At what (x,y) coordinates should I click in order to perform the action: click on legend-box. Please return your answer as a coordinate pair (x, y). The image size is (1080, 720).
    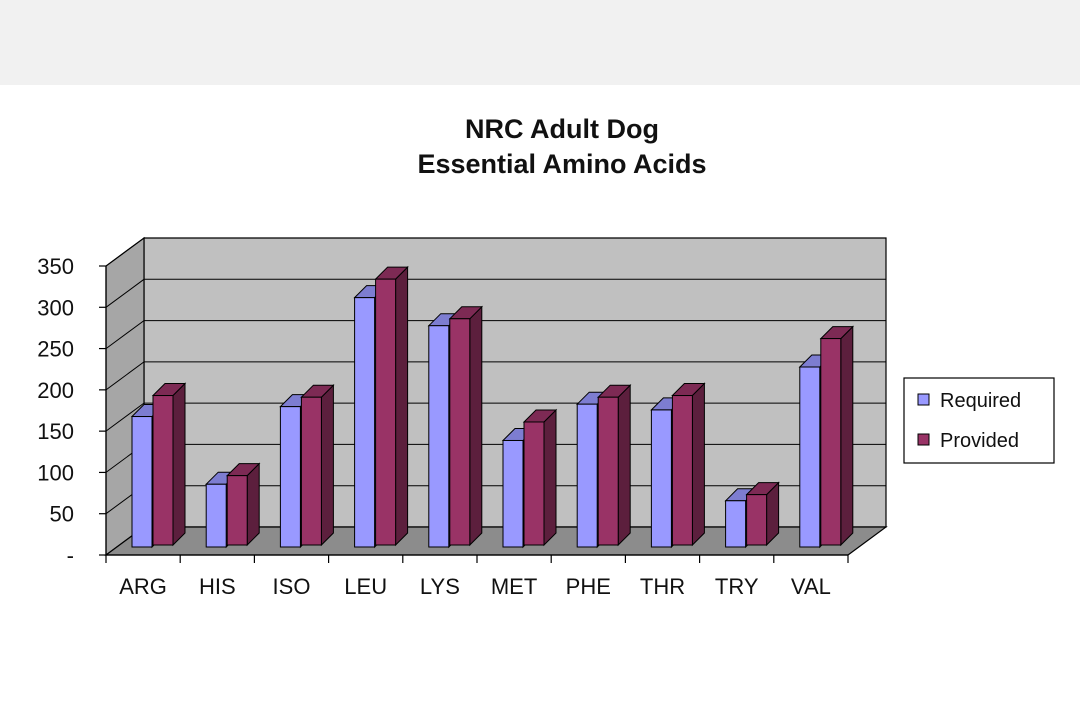
    Looking at the image, I should click on (979, 420).